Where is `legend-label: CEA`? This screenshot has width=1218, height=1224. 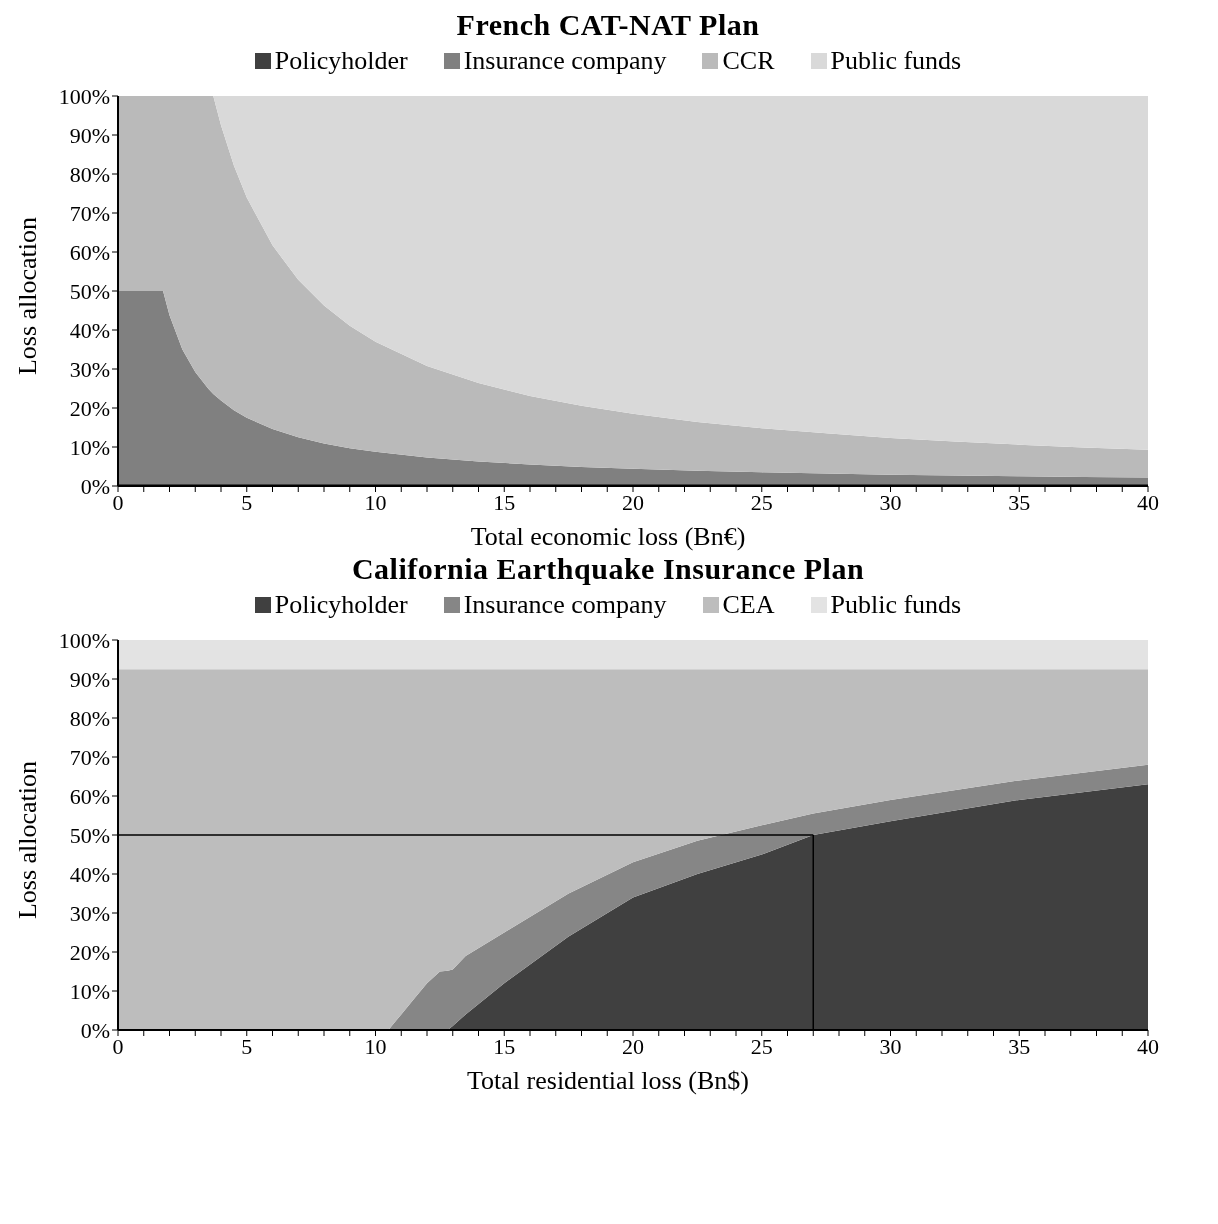 legend-label: CEA is located at coordinates (748, 605).